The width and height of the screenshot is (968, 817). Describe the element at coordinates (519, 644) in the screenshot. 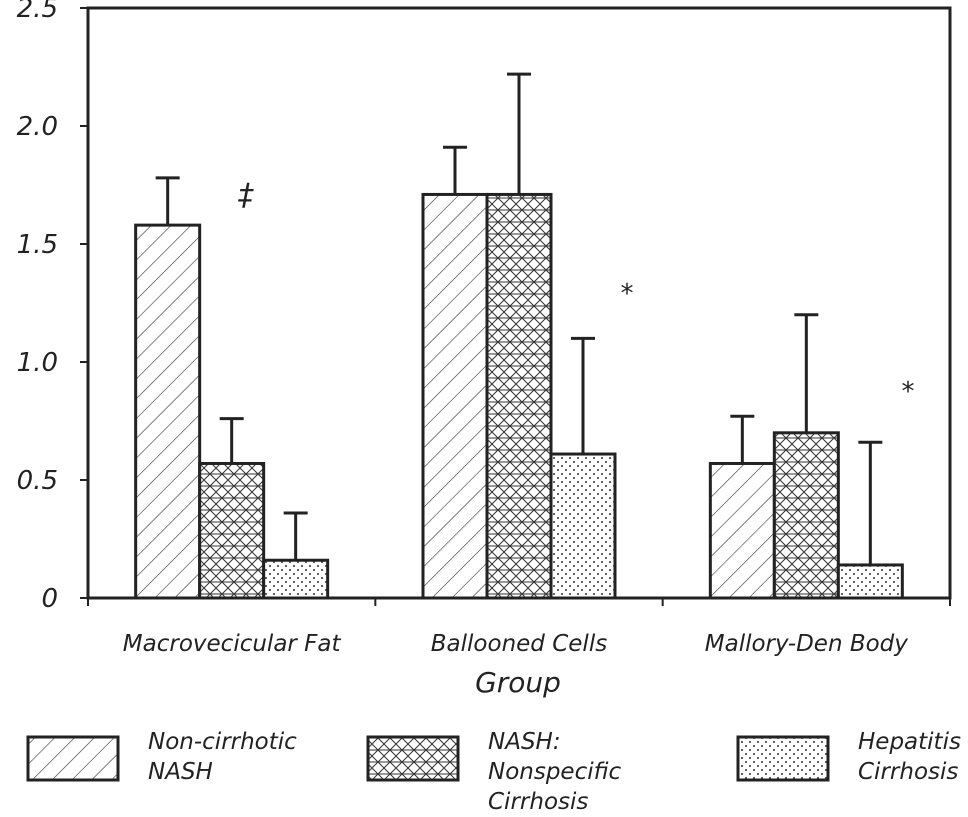

I see `x-tick-label: Ballooned Cells` at that location.